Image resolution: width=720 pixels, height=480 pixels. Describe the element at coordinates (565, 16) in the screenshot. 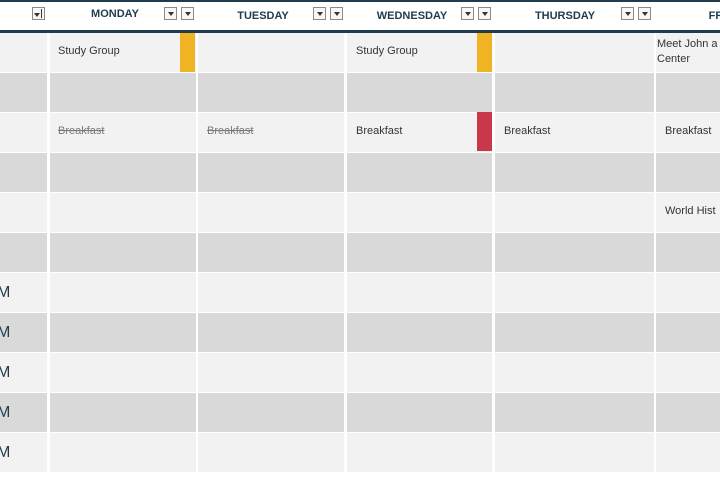

I see `day-label-thursday: THURSDAY` at that location.